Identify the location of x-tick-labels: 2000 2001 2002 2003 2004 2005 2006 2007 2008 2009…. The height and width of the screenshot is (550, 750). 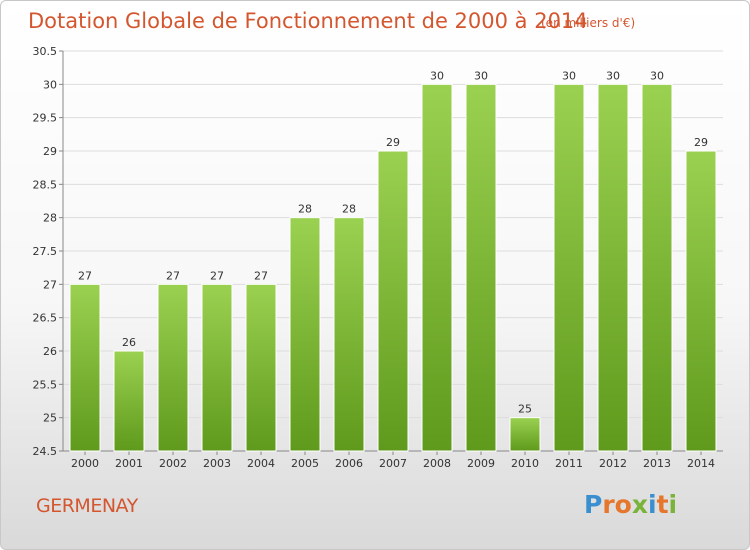
(393, 463).